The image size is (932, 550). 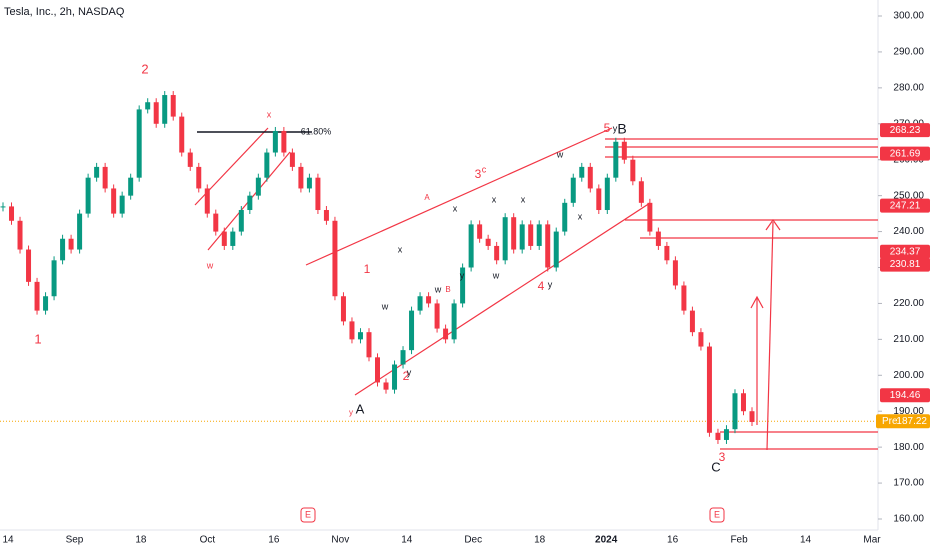 What do you see at coordinates (908, 87) in the screenshot?
I see `y-tick-label: 280.00` at bounding box center [908, 87].